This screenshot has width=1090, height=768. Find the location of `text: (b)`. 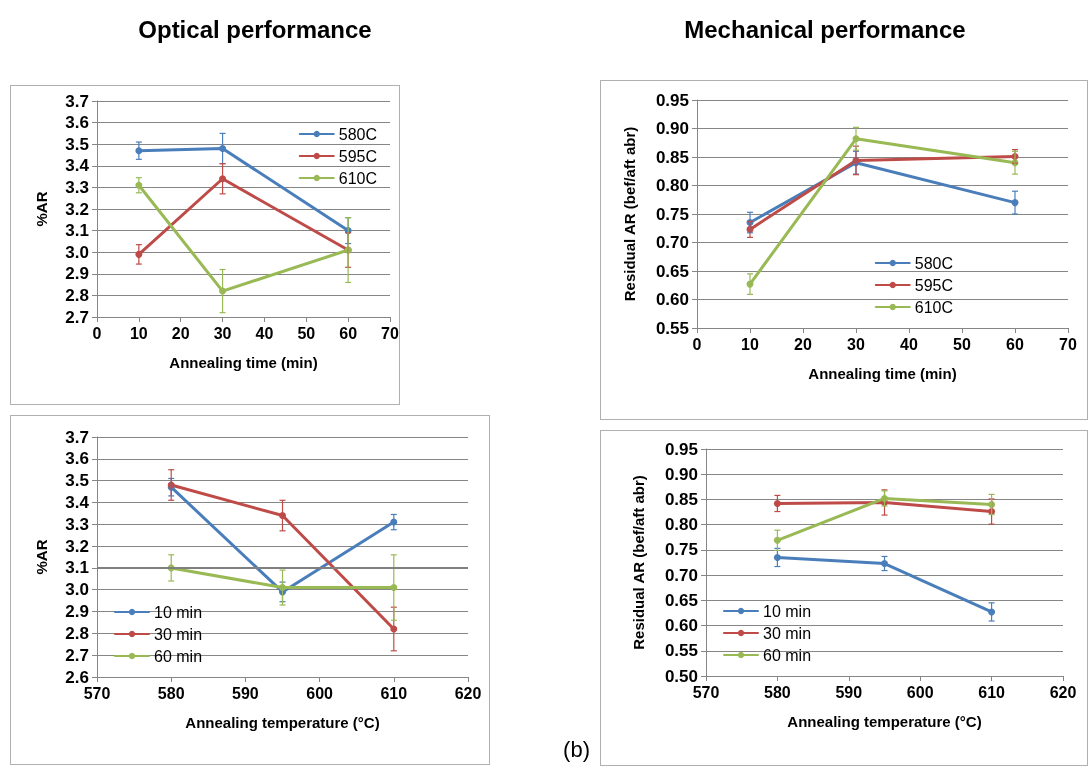

text: (b) is located at coordinates (576, 749).